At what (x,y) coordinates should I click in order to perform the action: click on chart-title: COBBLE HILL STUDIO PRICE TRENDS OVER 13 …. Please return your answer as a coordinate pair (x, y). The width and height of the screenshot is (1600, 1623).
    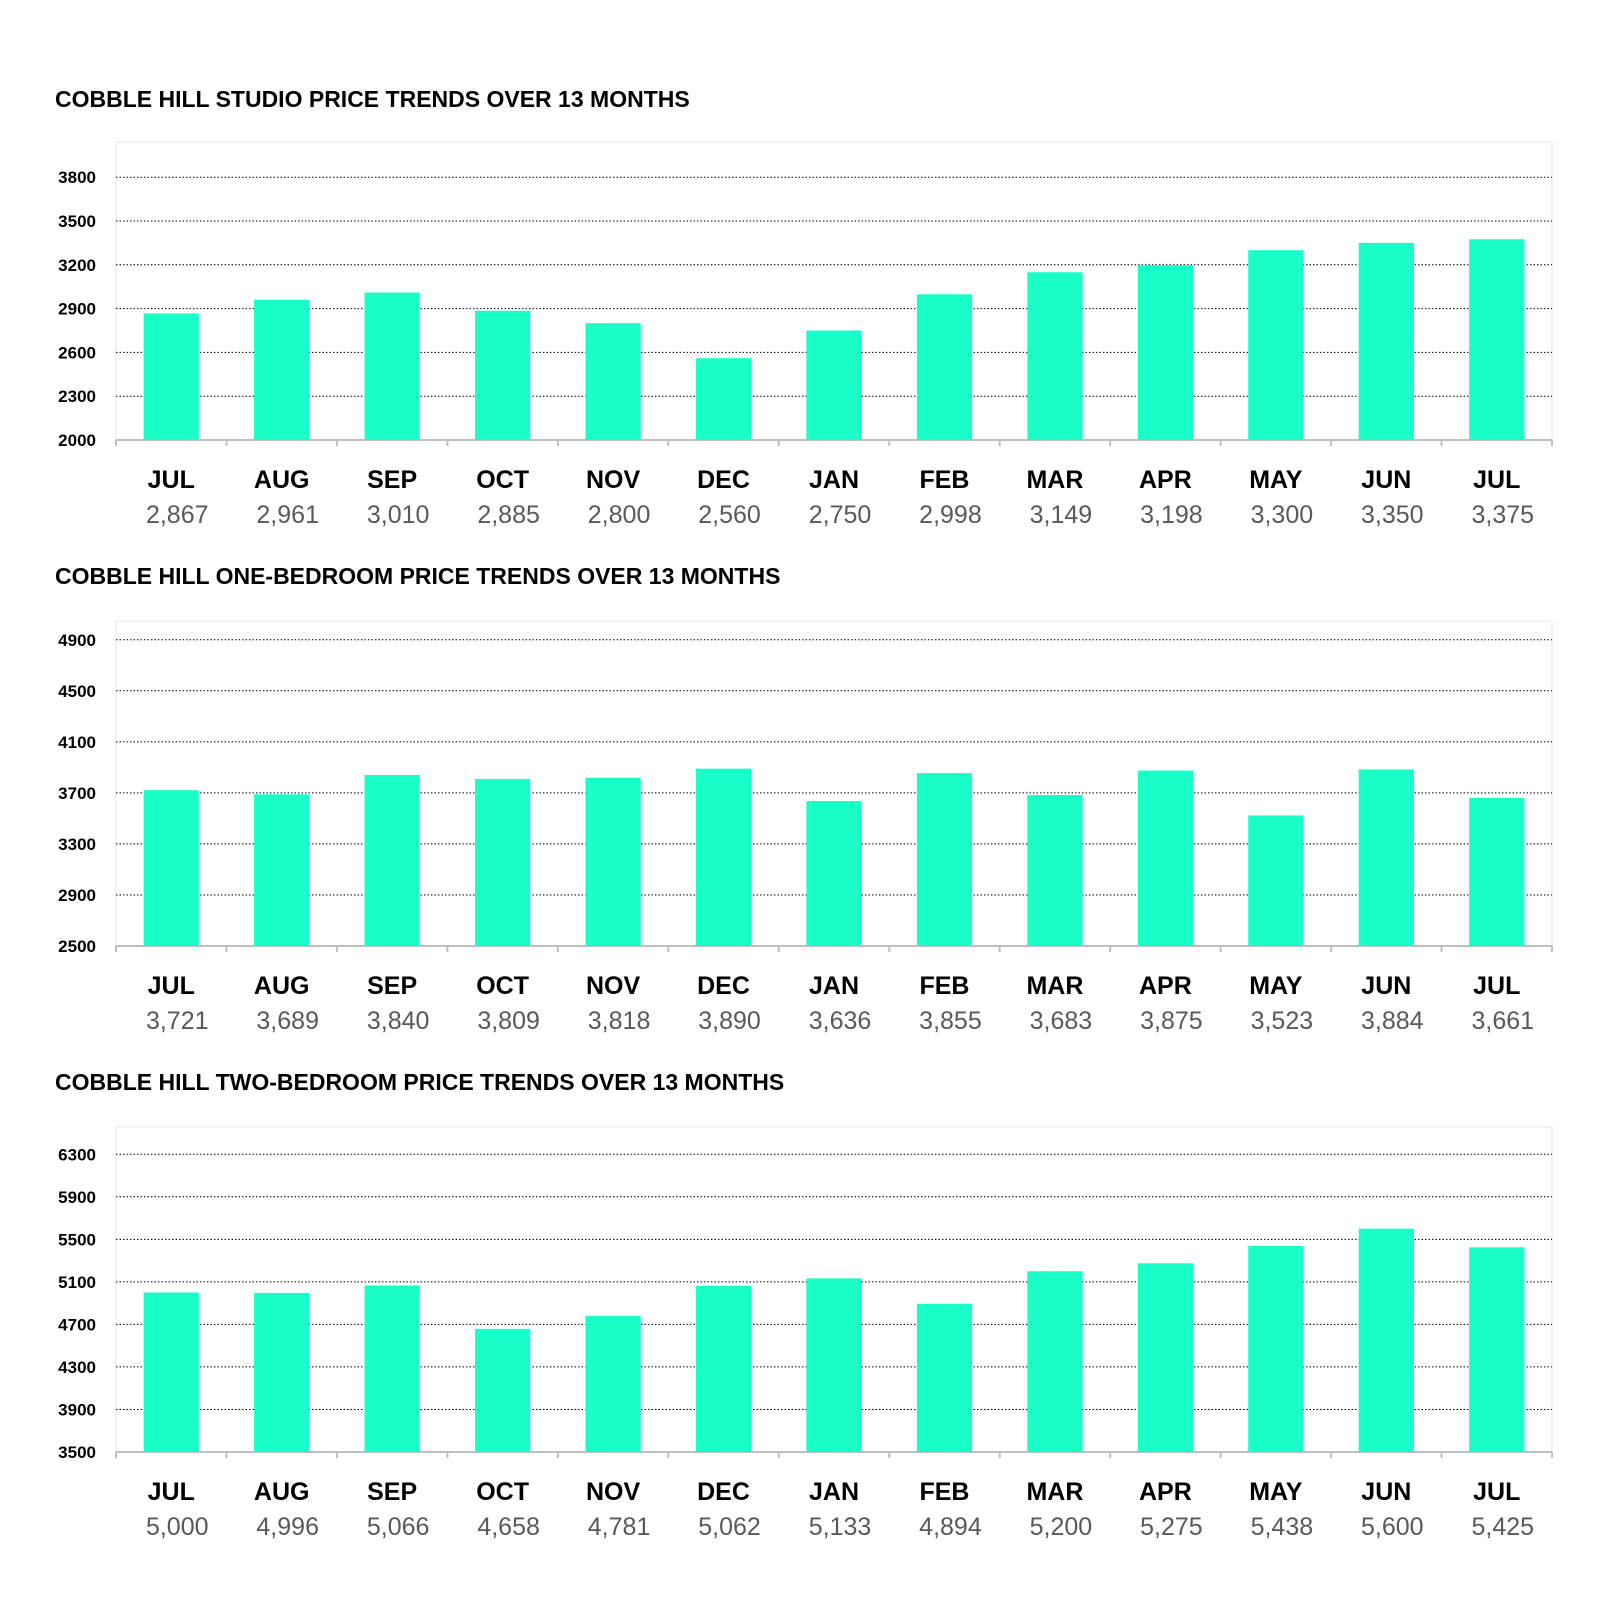
    Looking at the image, I should click on (372, 99).